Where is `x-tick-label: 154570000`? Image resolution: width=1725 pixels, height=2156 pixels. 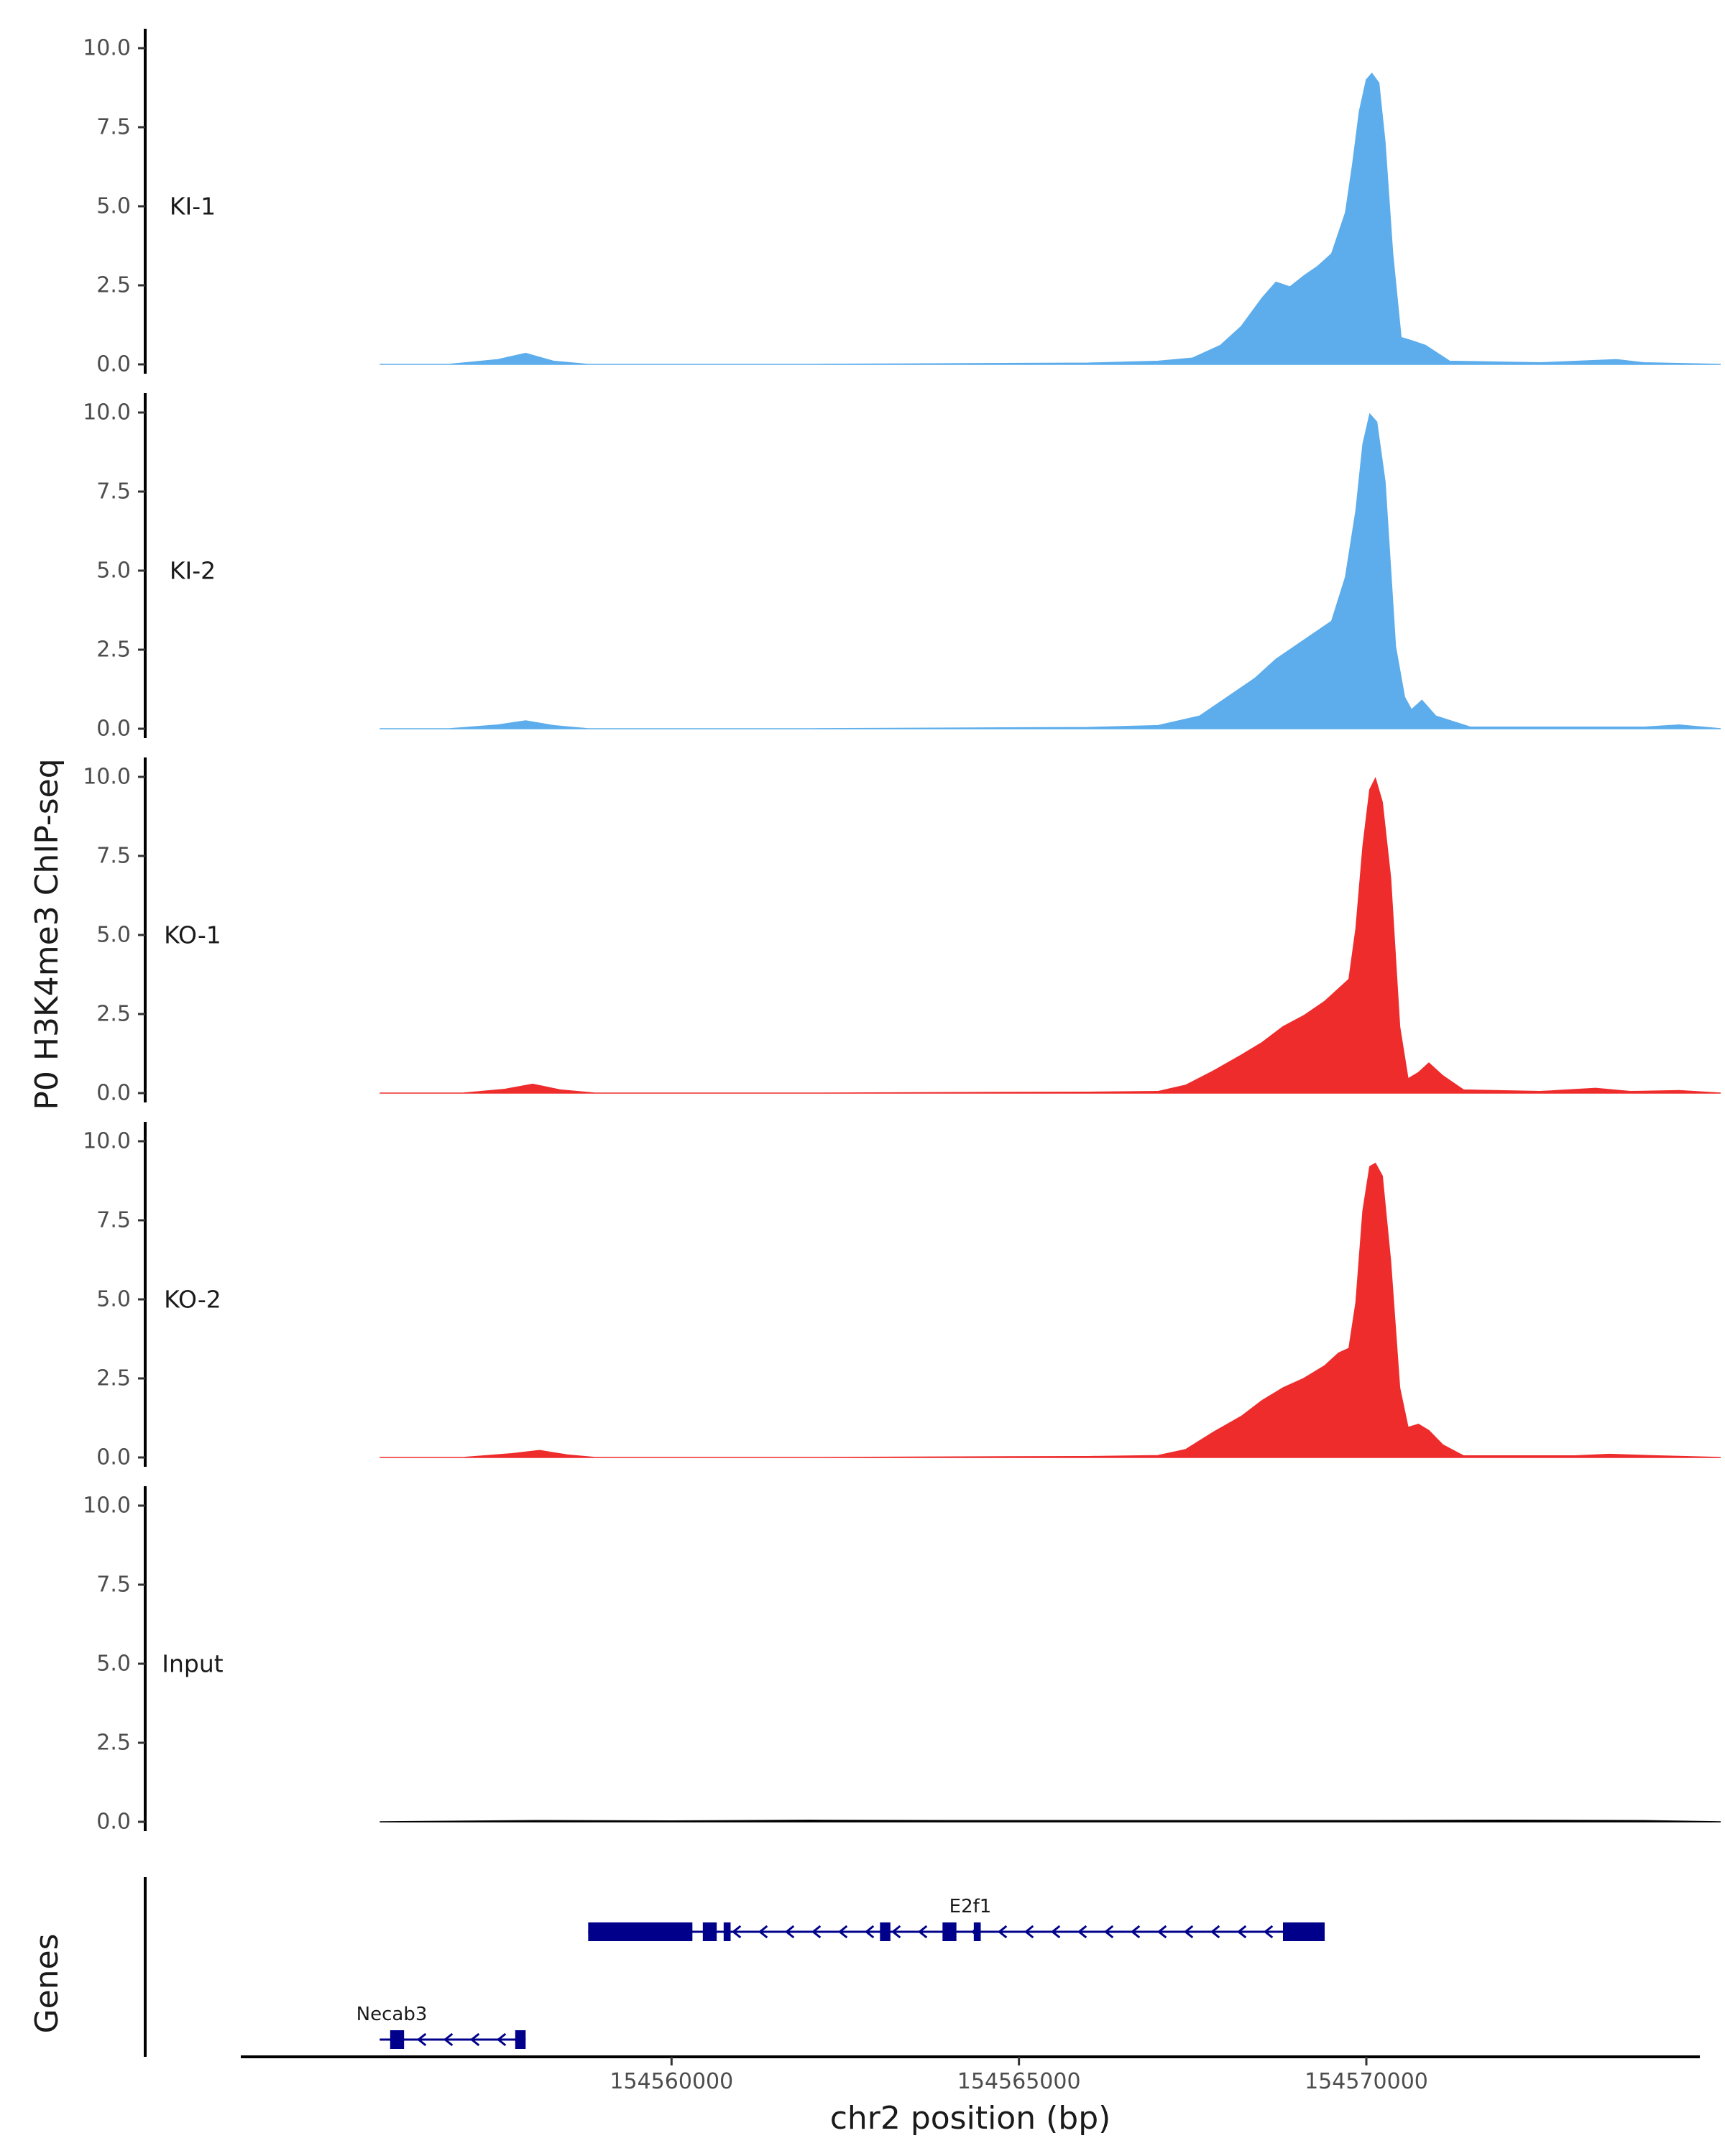 x-tick-label: 154570000 is located at coordinates (1366, 2082).